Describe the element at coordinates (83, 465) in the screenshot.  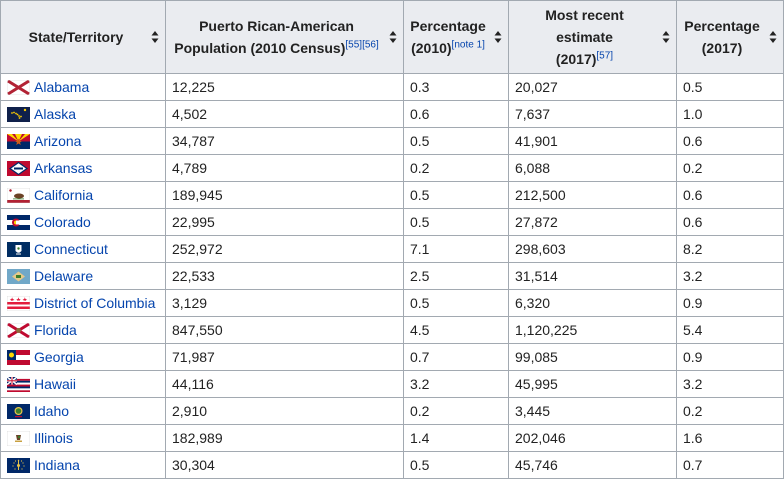
I see `state-cell: Indiana` at that location.